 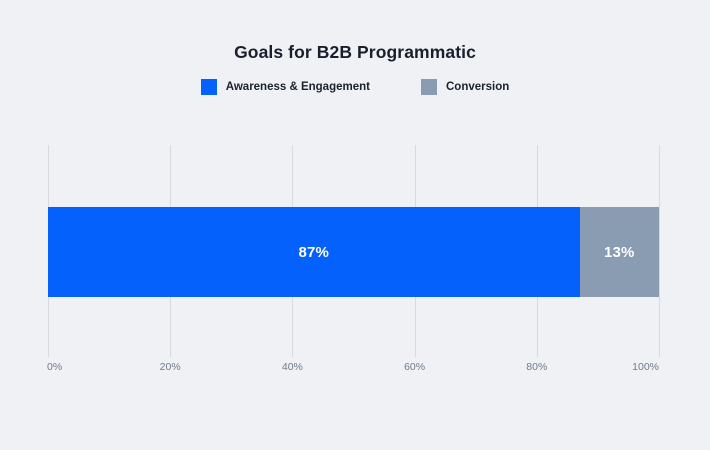 I want to click on legend-label-awareness: Awareness & Engagement, so click(x=297, y=87).